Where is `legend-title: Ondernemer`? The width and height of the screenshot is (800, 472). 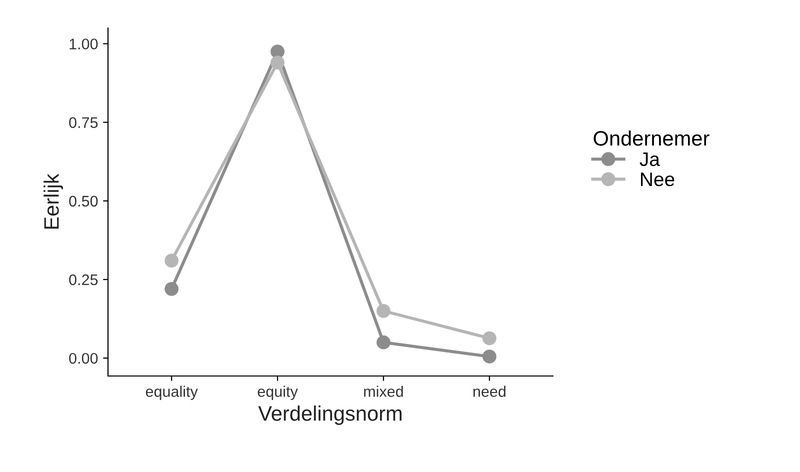 legend-title: Ondernemer is located at coordinates (652, 138).